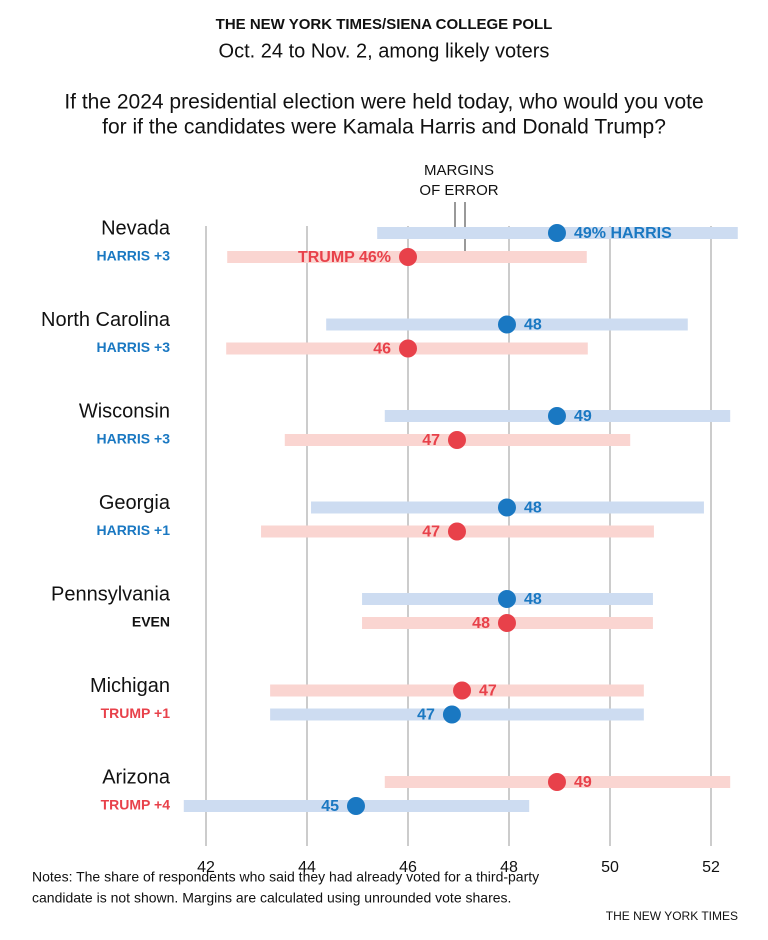 The height and width of the screenshot is (940, 768). I want to click on annotation: OF ERROR, so click(458, 190).